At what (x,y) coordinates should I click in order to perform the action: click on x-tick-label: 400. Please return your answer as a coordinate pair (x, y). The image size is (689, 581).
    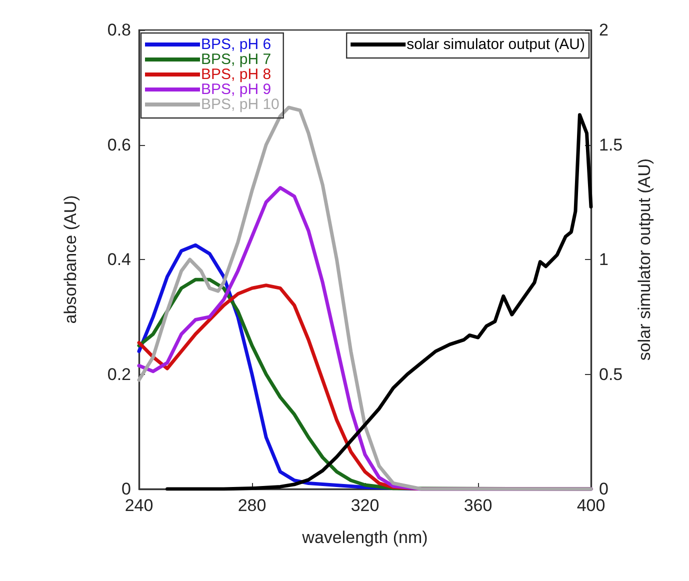
    Looking at the image, I should click on (591, 505).